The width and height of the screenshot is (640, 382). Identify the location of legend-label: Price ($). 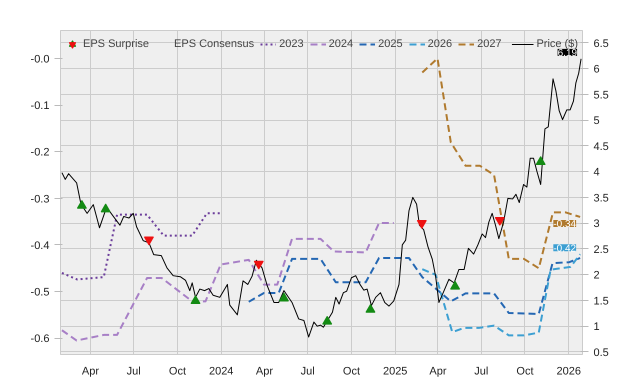
(557, 44).